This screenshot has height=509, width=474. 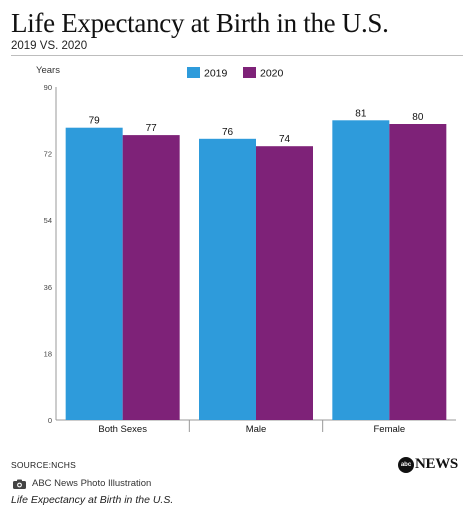 I want to click on source-note: SOURCE:NCHS, so click(x=44, y=465).